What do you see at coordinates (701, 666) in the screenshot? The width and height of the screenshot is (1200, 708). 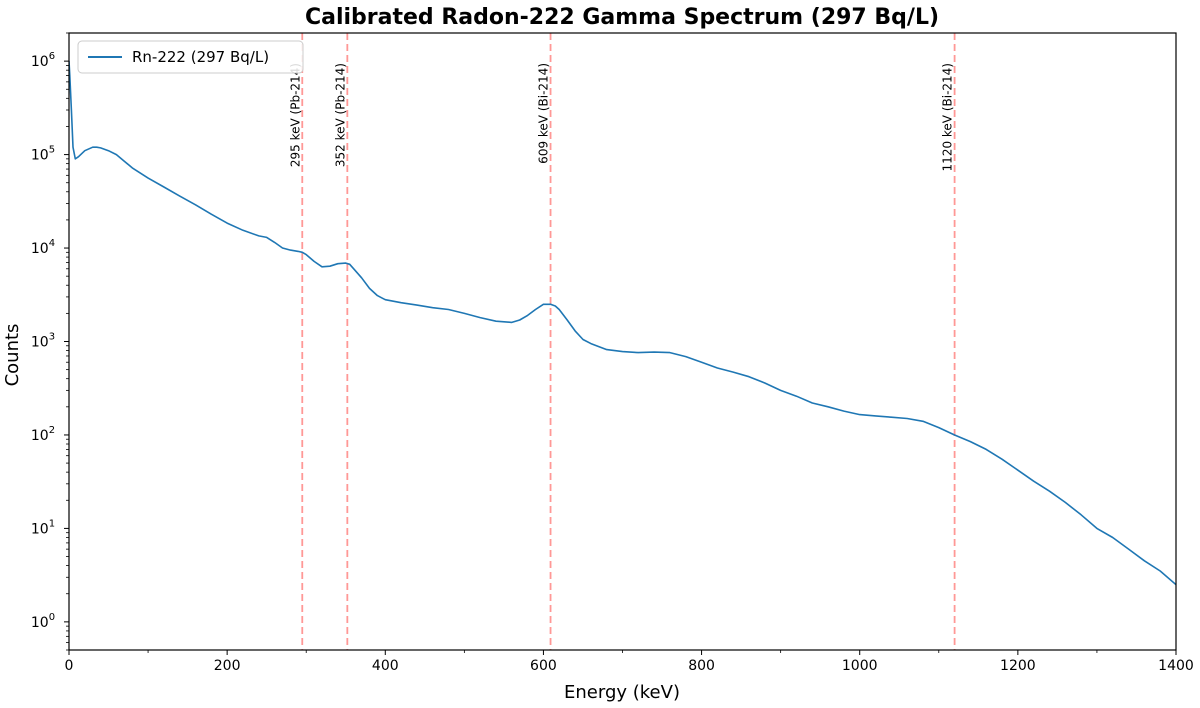 I see `x-tick-label: 800` at bounding box center [701, 666].